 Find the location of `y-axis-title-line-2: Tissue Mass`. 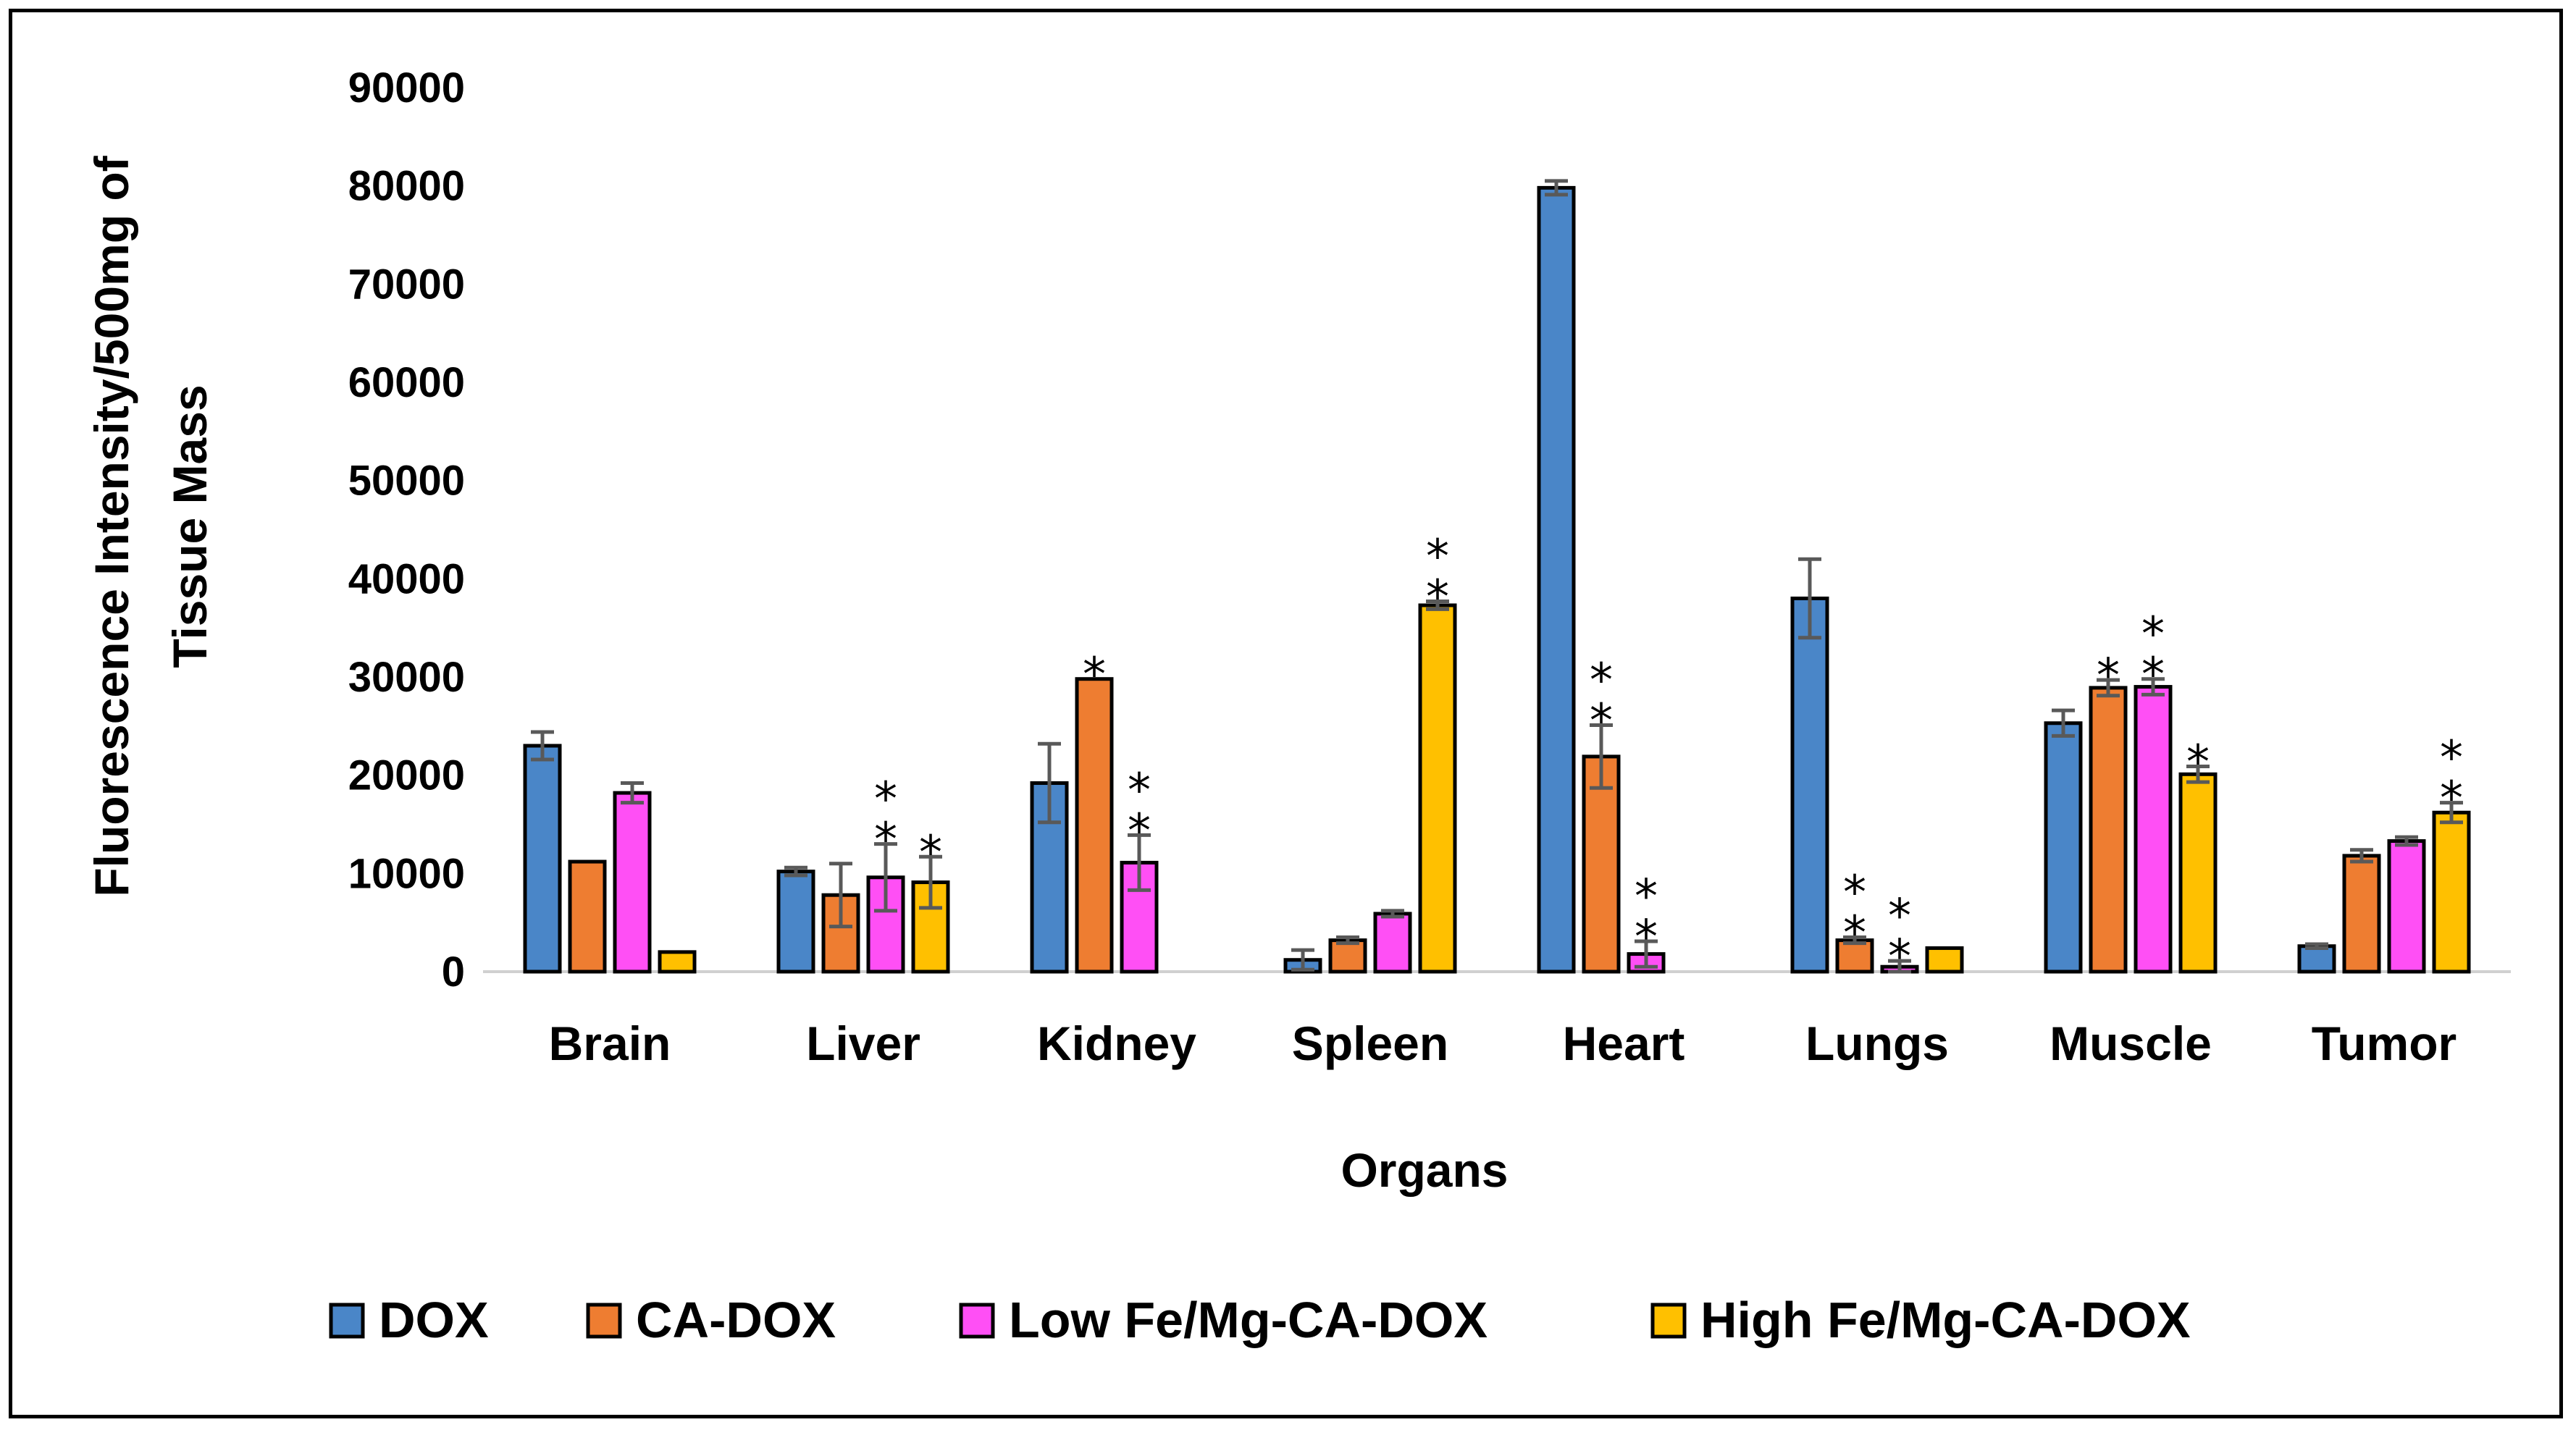

y-axis-title-line-2: Tissue Mass is located at coordinates (190, 526).